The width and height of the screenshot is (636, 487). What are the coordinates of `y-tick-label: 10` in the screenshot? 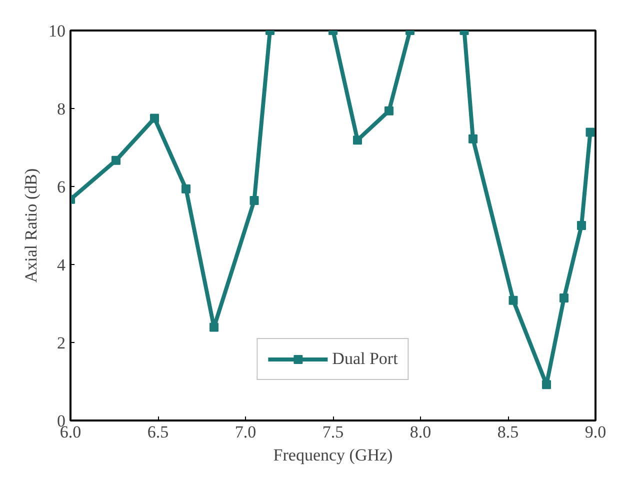 It's located at (57, 31).